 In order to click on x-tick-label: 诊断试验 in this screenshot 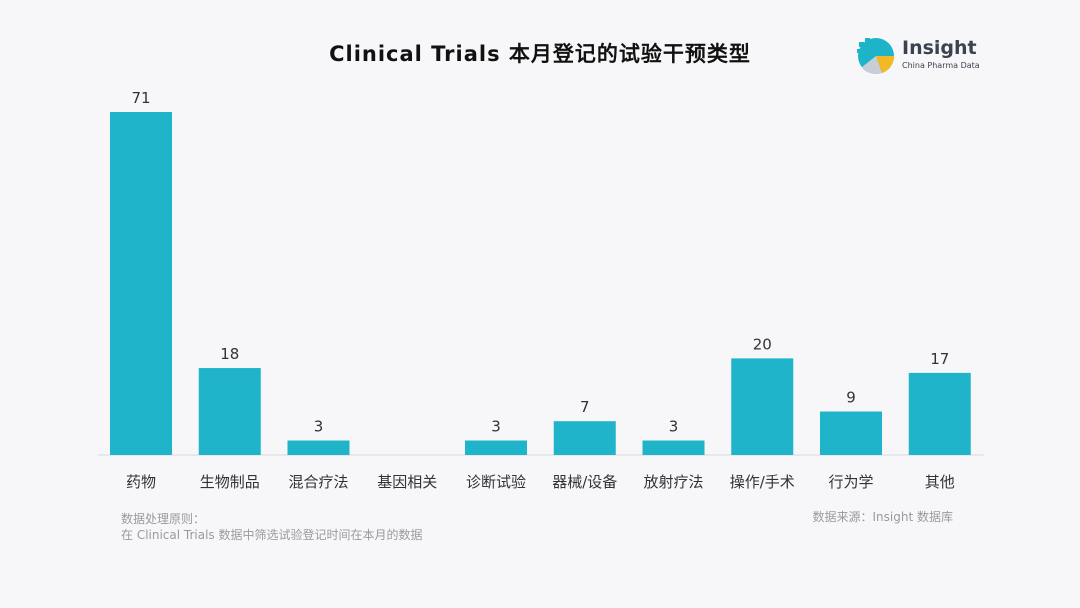, I will do `click(496, 482)`.